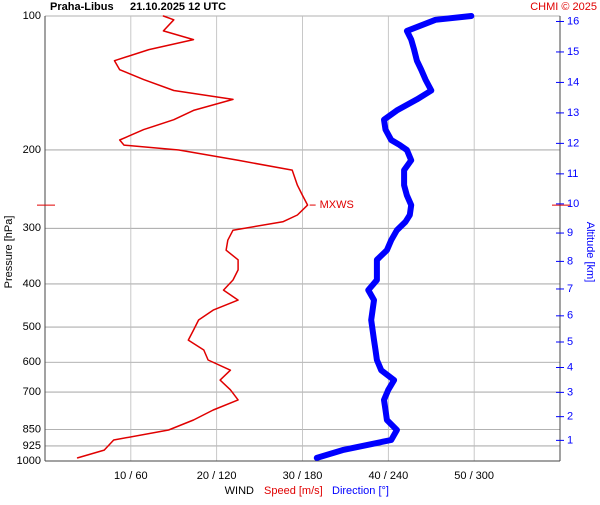 The width and height of the screenshot is (600, 505). I want to click on y2-tick-label: 10, so click(573, 204).